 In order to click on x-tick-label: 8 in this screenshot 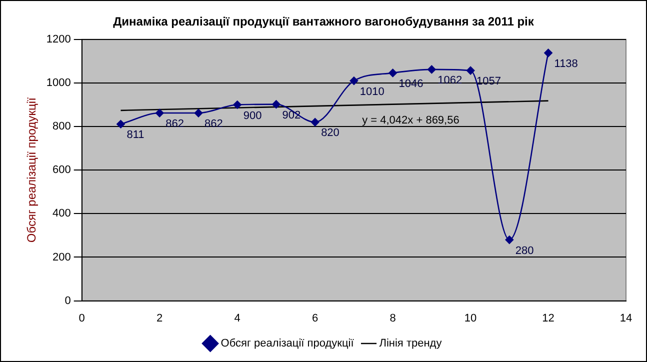, I will do `click(393, 318)`.